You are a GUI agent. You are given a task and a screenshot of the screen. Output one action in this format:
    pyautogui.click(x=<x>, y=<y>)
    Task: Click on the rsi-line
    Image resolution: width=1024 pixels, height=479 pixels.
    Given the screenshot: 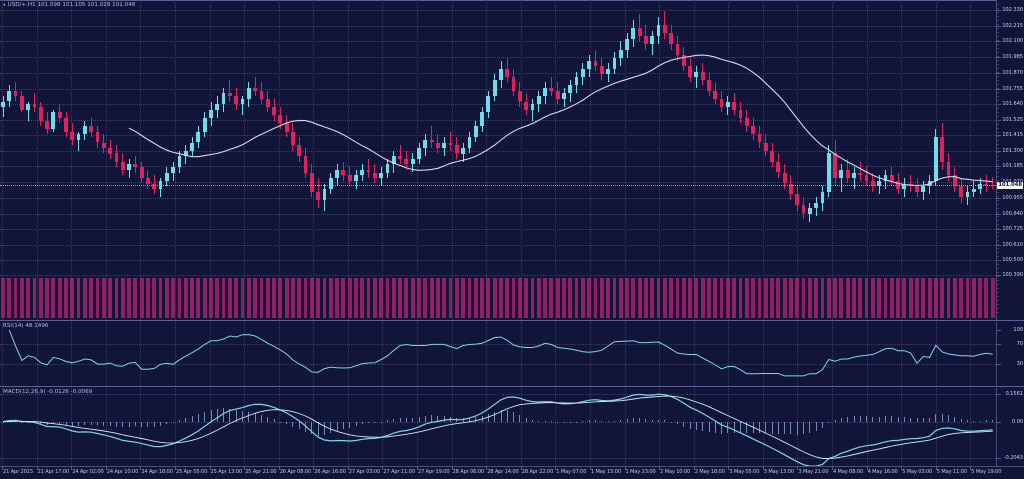 What is the action you would take?
    pyautogui.click(x=500, y=353)
    